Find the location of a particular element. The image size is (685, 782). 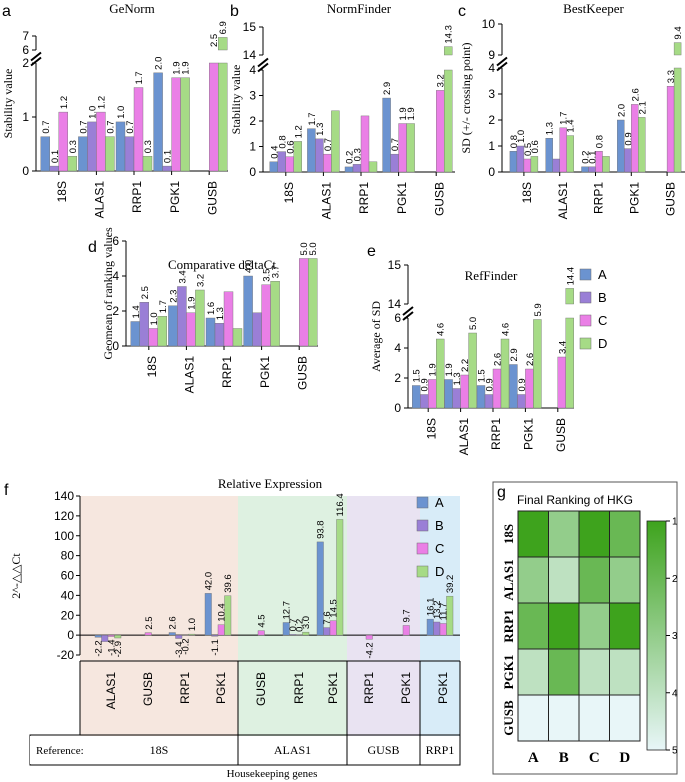

bar-d-ALAS1-A is located at coordinates (173, 326).